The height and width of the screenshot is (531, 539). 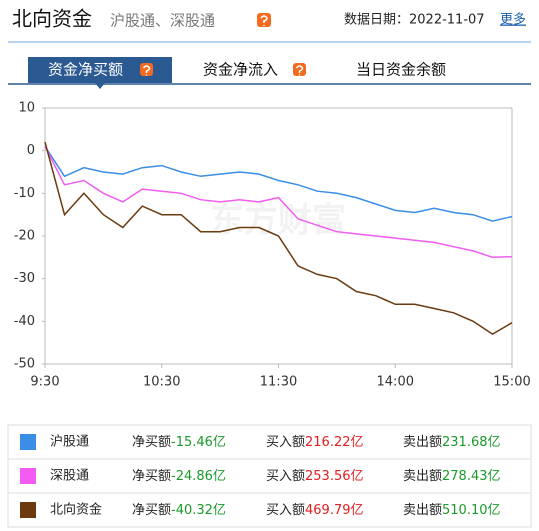 What do you see at coordinates (414, 20) in the screenshot?
I see `data-date: 数据日期：2022-11-07` at bounding box center [414, 20].